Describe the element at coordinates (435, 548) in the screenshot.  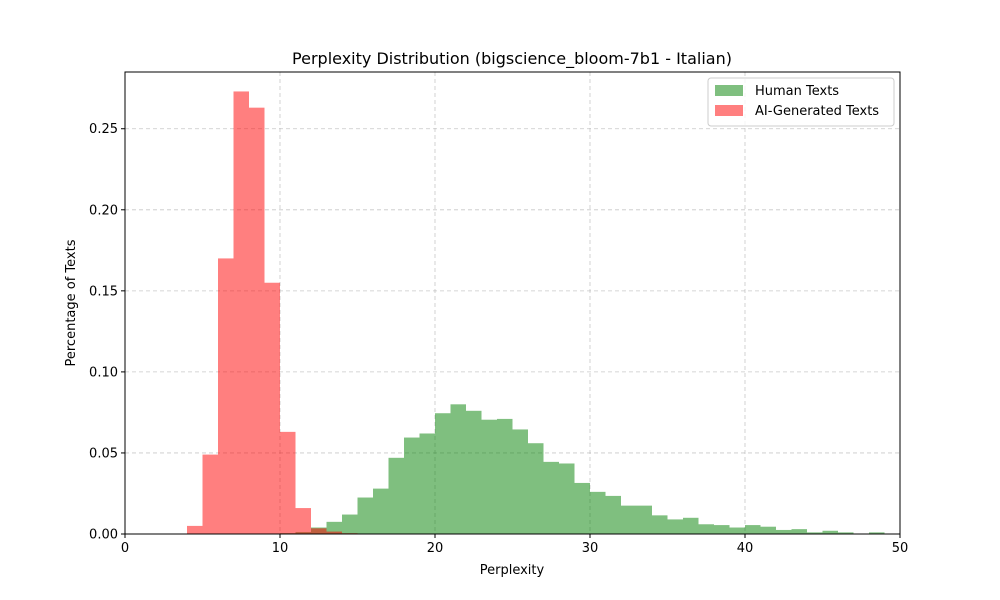
I see `x-tick-label: 20` at that location.